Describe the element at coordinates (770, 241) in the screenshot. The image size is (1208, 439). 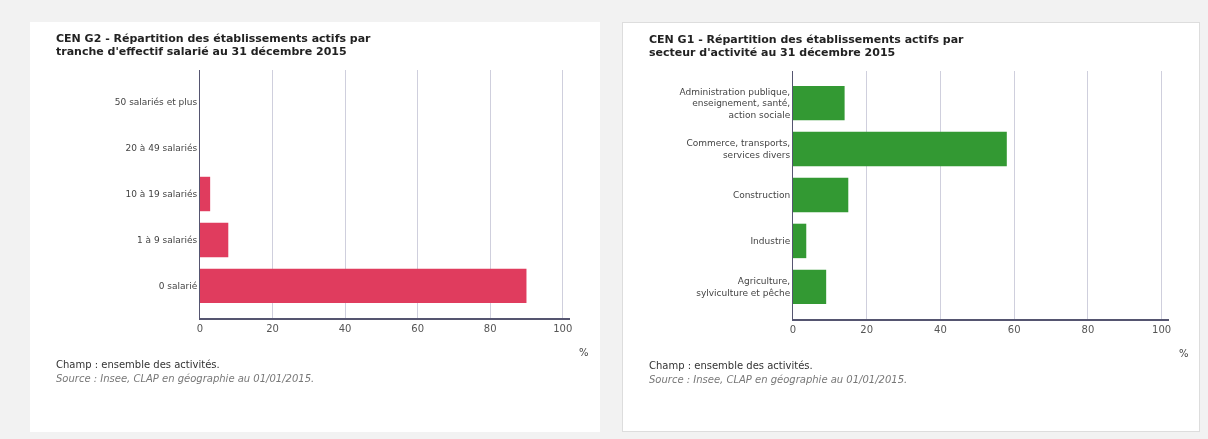
I see `y-tick-label: Industrie` at that location.